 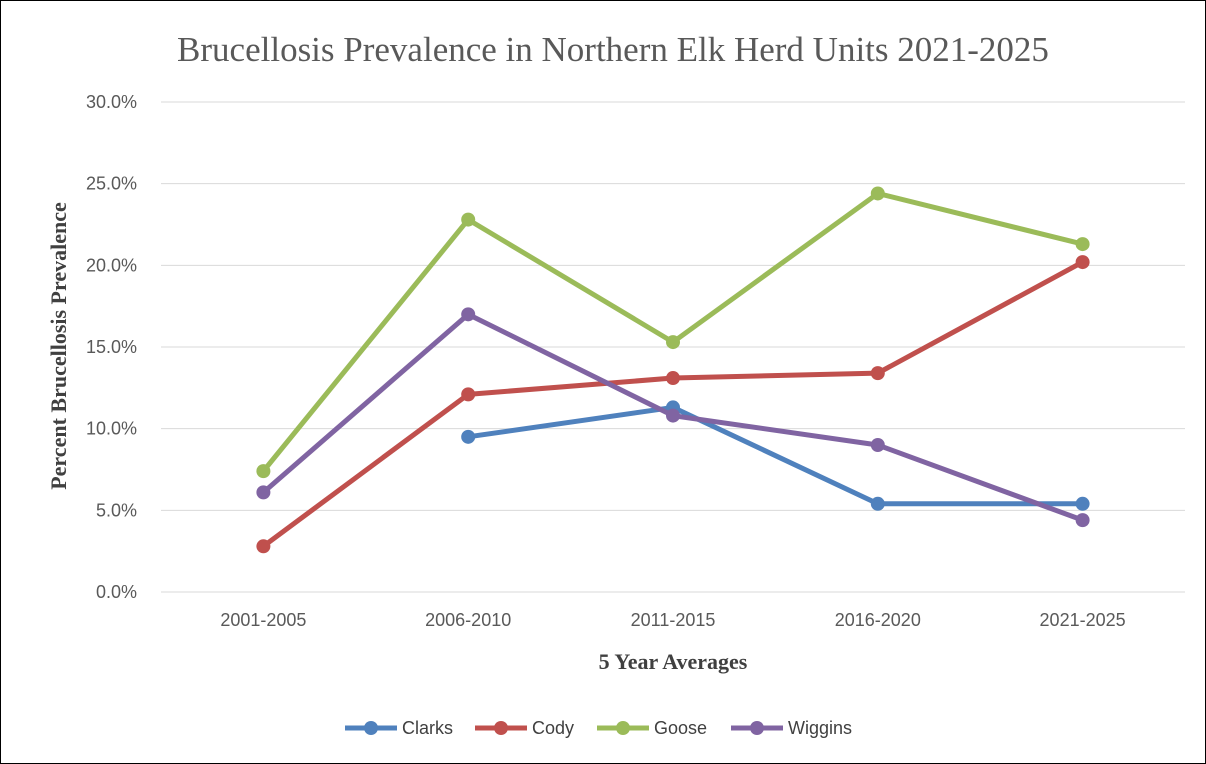 I want to click on legend-item: Wiggins, so click(x=791, y=728).